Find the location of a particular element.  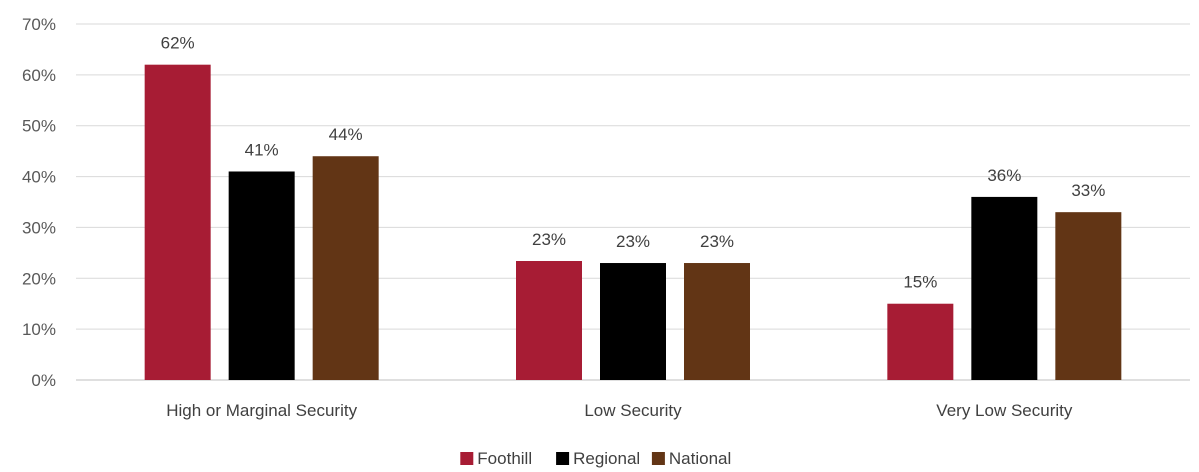

legend-label: National is located at coordinates (700, 458).